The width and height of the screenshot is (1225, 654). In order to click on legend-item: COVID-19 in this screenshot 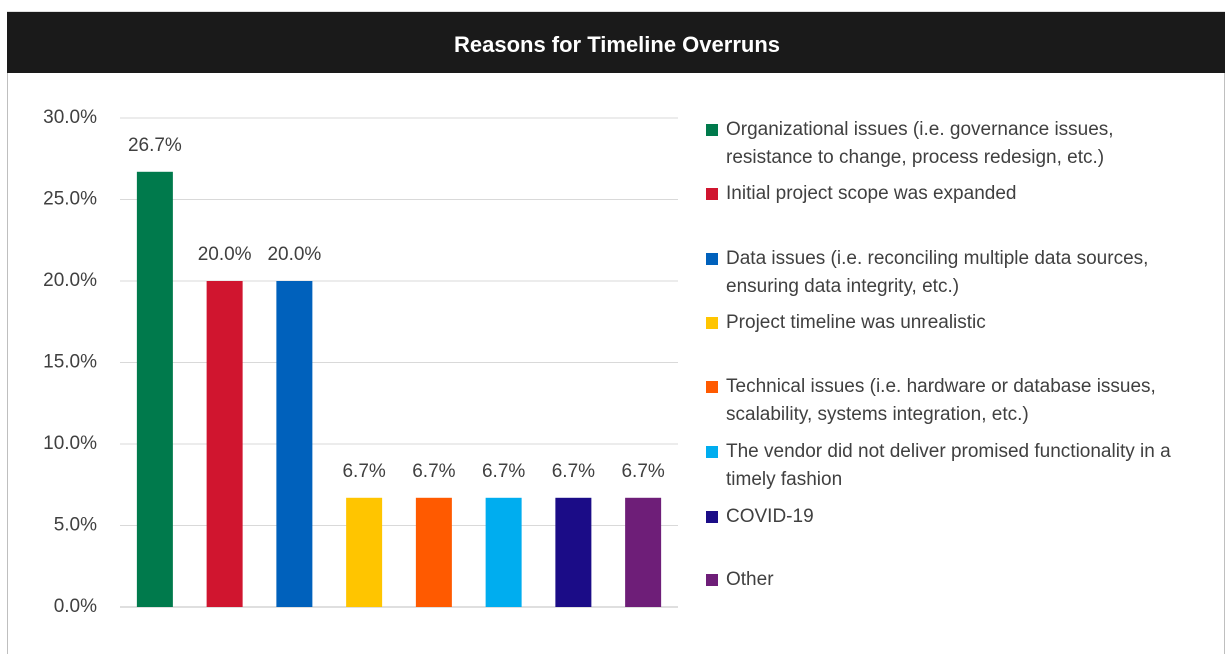, I will do `click(941, 517)`.